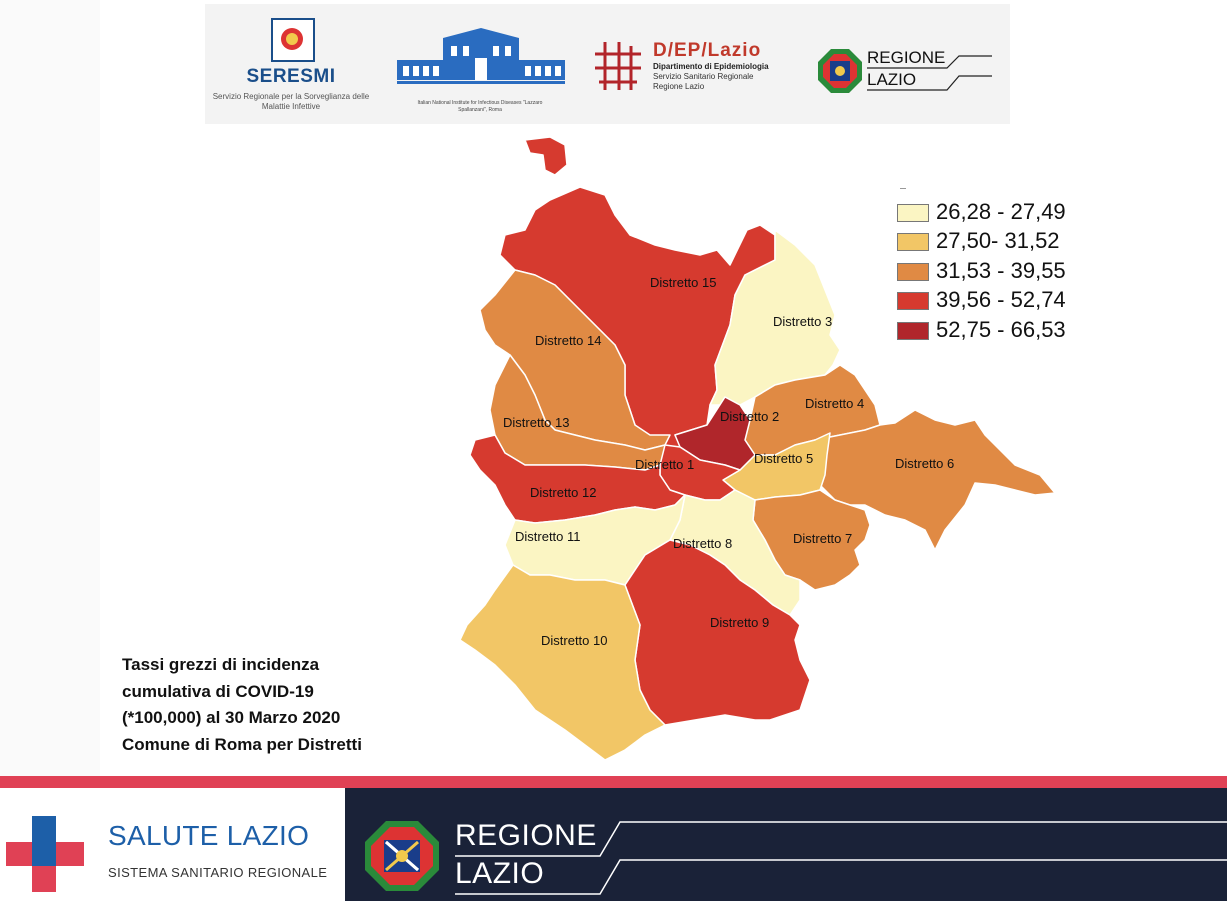 The height and width of the screenshot is (901, 1227). I want to click on dep-grid-icon, so click(618, 66).